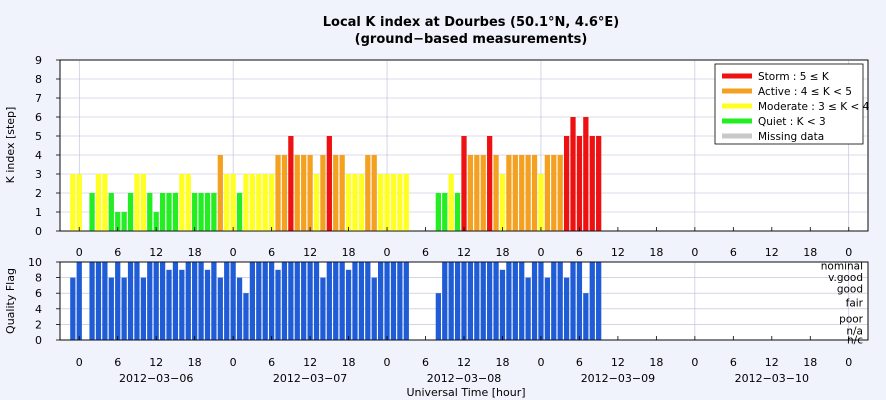 The height and width of the screenshot is (400, 886). I want to click on k-index-y-tick-label: 3, so click(38, 174).